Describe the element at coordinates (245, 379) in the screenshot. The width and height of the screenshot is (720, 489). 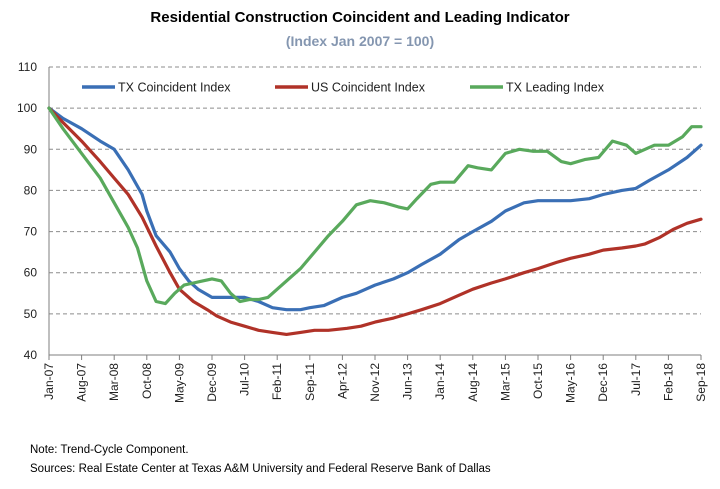
I see `x-tick-label: Jul-10` at that location.